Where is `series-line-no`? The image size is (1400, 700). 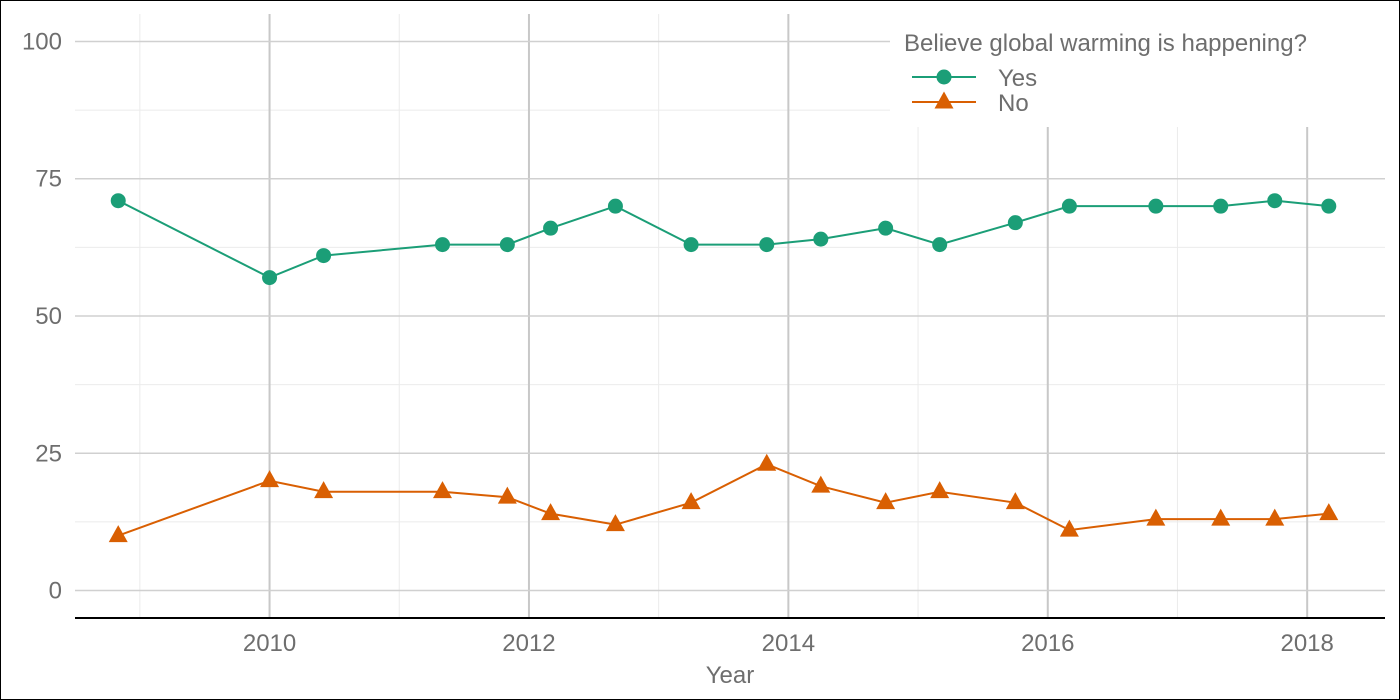
series-line-no is located at coordinates (723, 500).